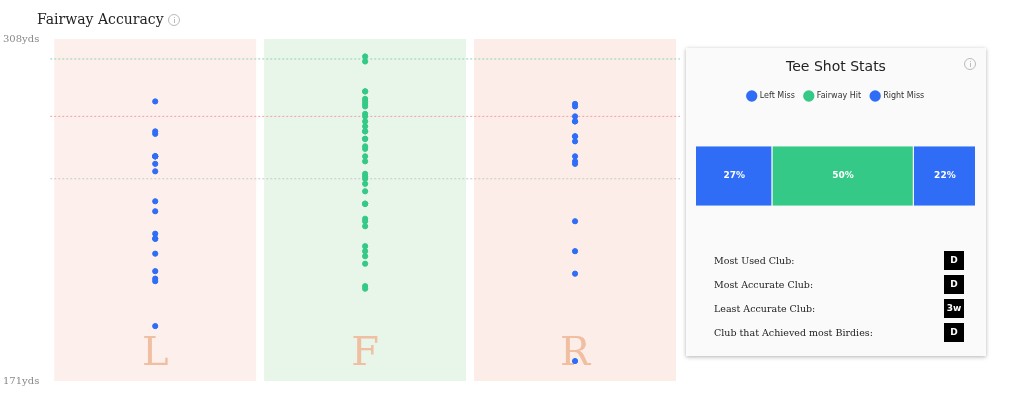 This screenshot has width=1024, height=395. Describe the element at coordinates (100, 19) in the screenshot. I see `chart-title: Fairway Accuracy` at that location.